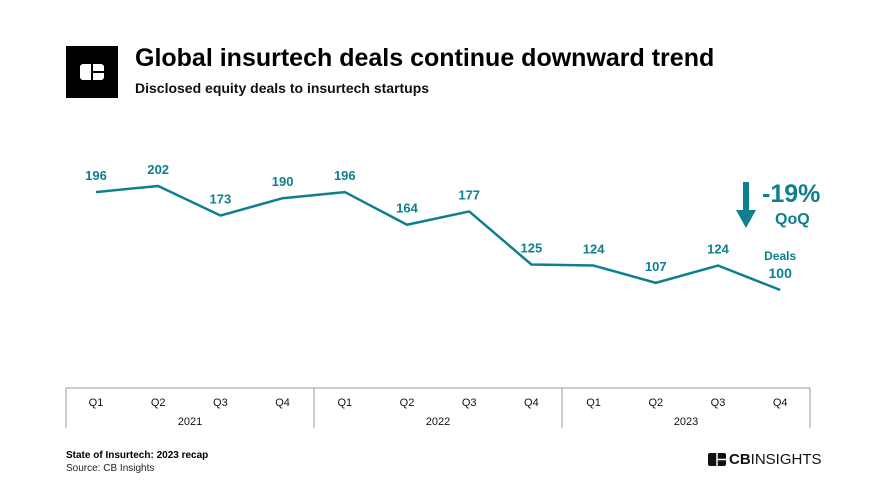  What do you see at coordinates (158, 169) in the screenshot?
I see `data-label: 202` at bounding box center [158, 169].